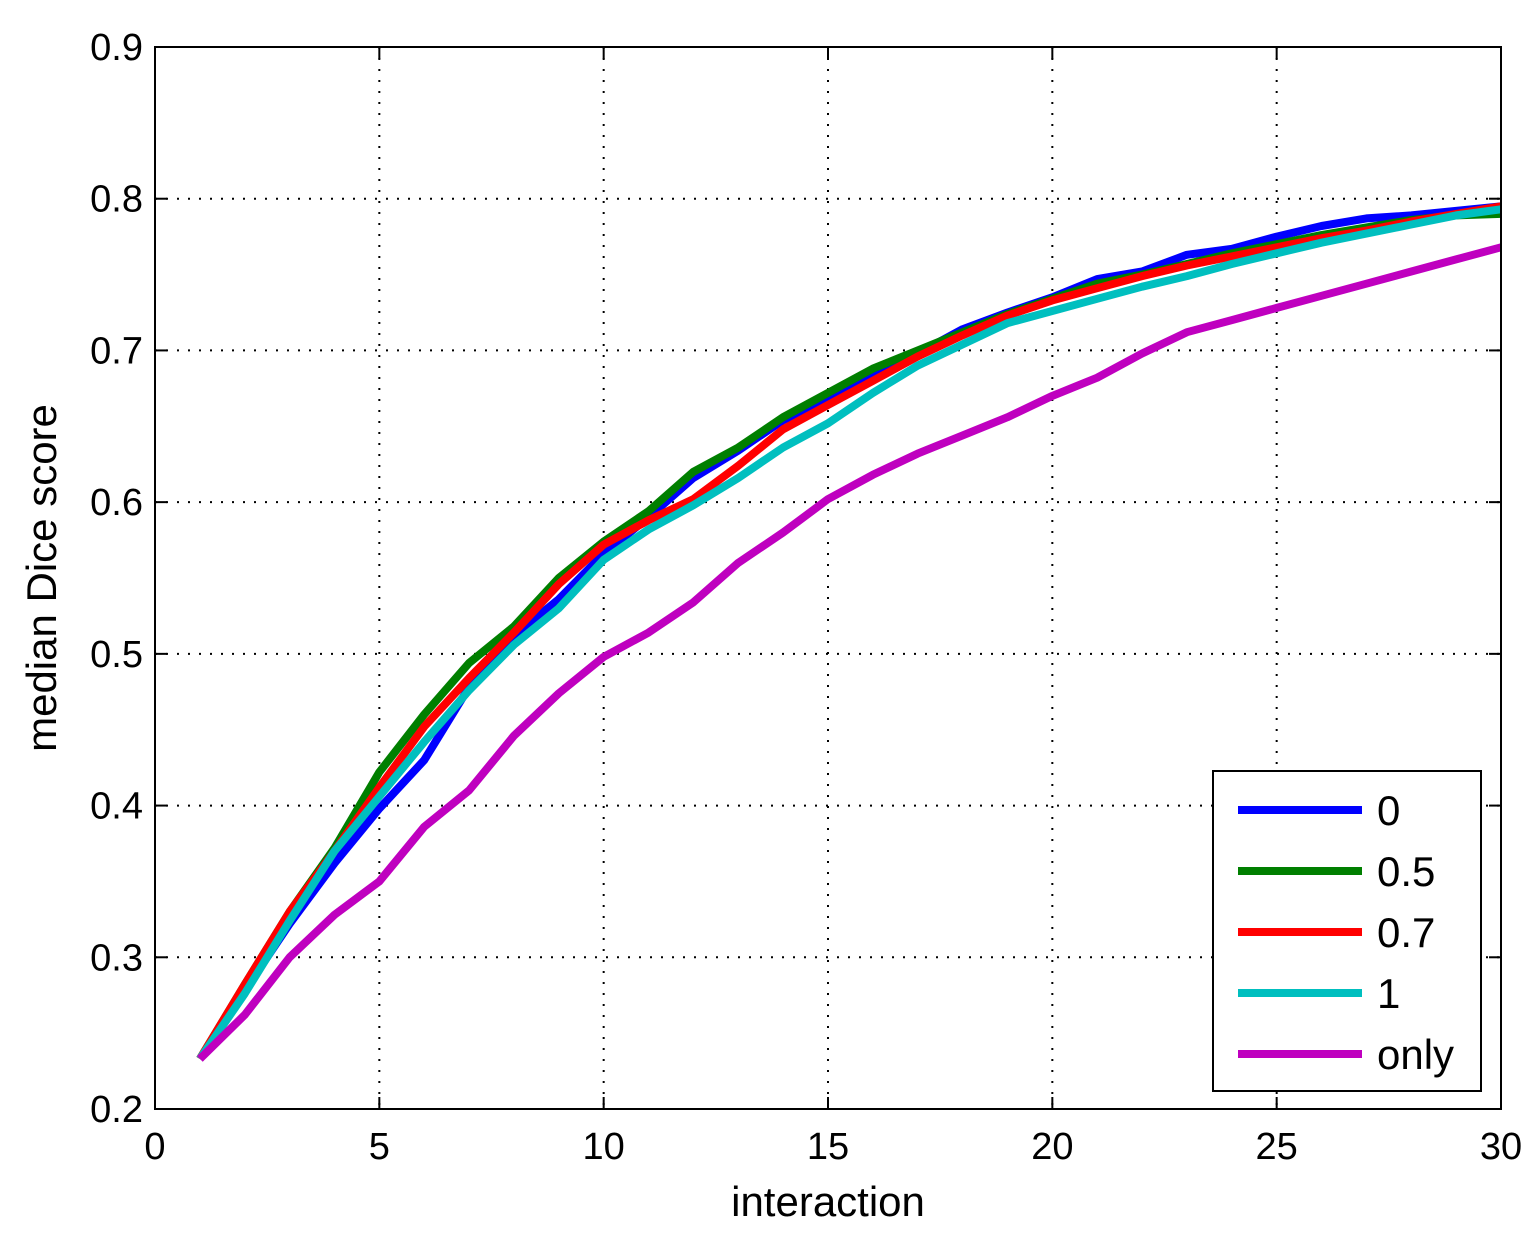  Describe the element at coordinates (116, 351) in the screenshot. I see `y-tick-label: 0.7` at that location.